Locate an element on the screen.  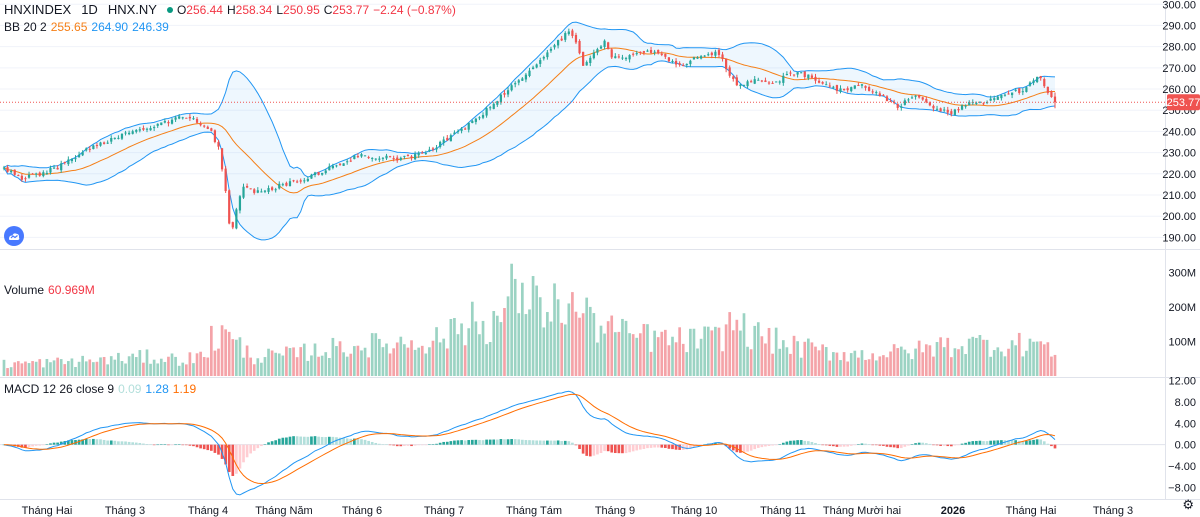
time-tick-label: Tháng Năm is located at coordinates (283, 511).